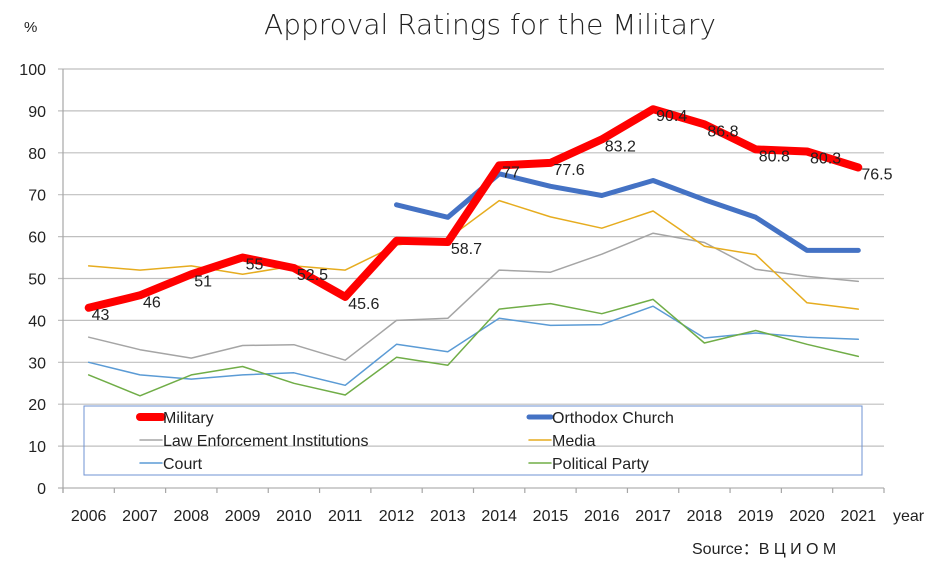 This screenshot has height=563, width=938. What do you see at coordinates (191, 516) in the screenshot?
I see `x-tick-label: 2008` at bounding box center [191, 516].